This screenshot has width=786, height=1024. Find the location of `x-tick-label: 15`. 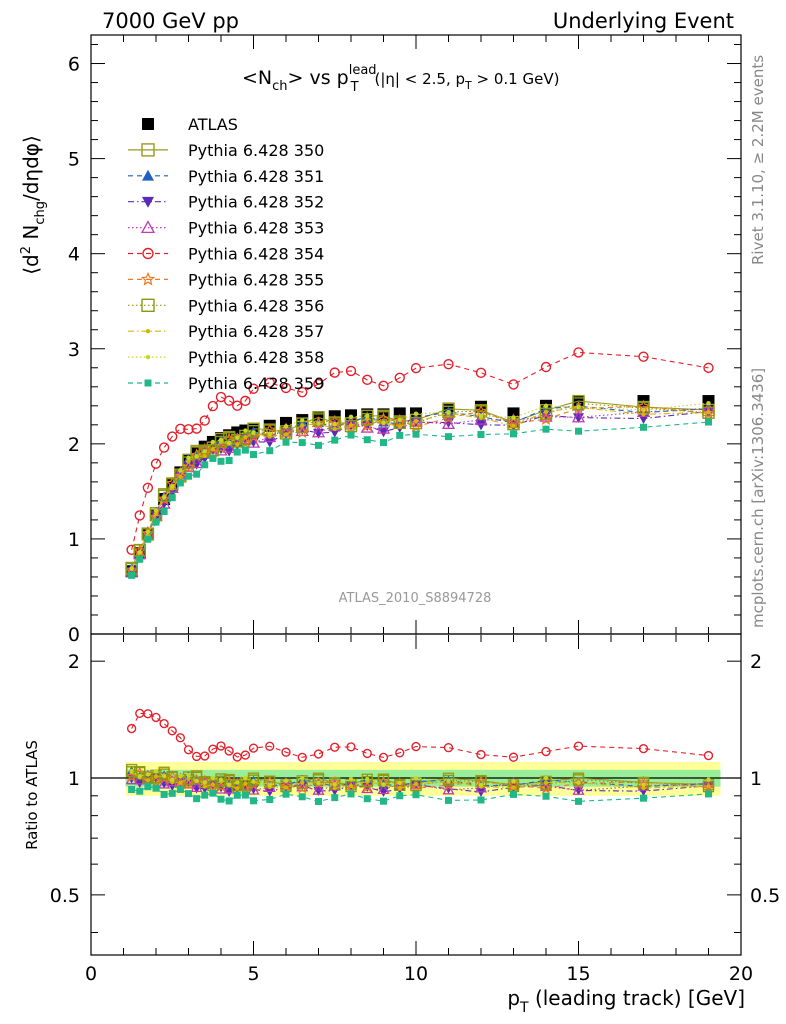

x-tick-label: 15 is located at coordinates (578, 974).